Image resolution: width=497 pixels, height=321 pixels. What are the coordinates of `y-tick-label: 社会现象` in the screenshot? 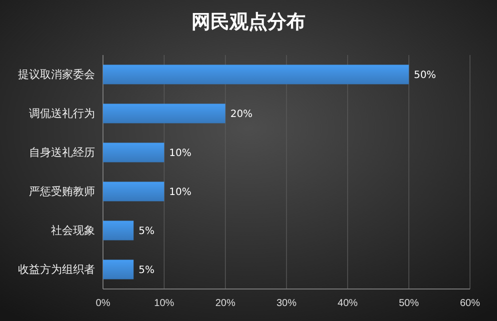 It's located at (73, 231).